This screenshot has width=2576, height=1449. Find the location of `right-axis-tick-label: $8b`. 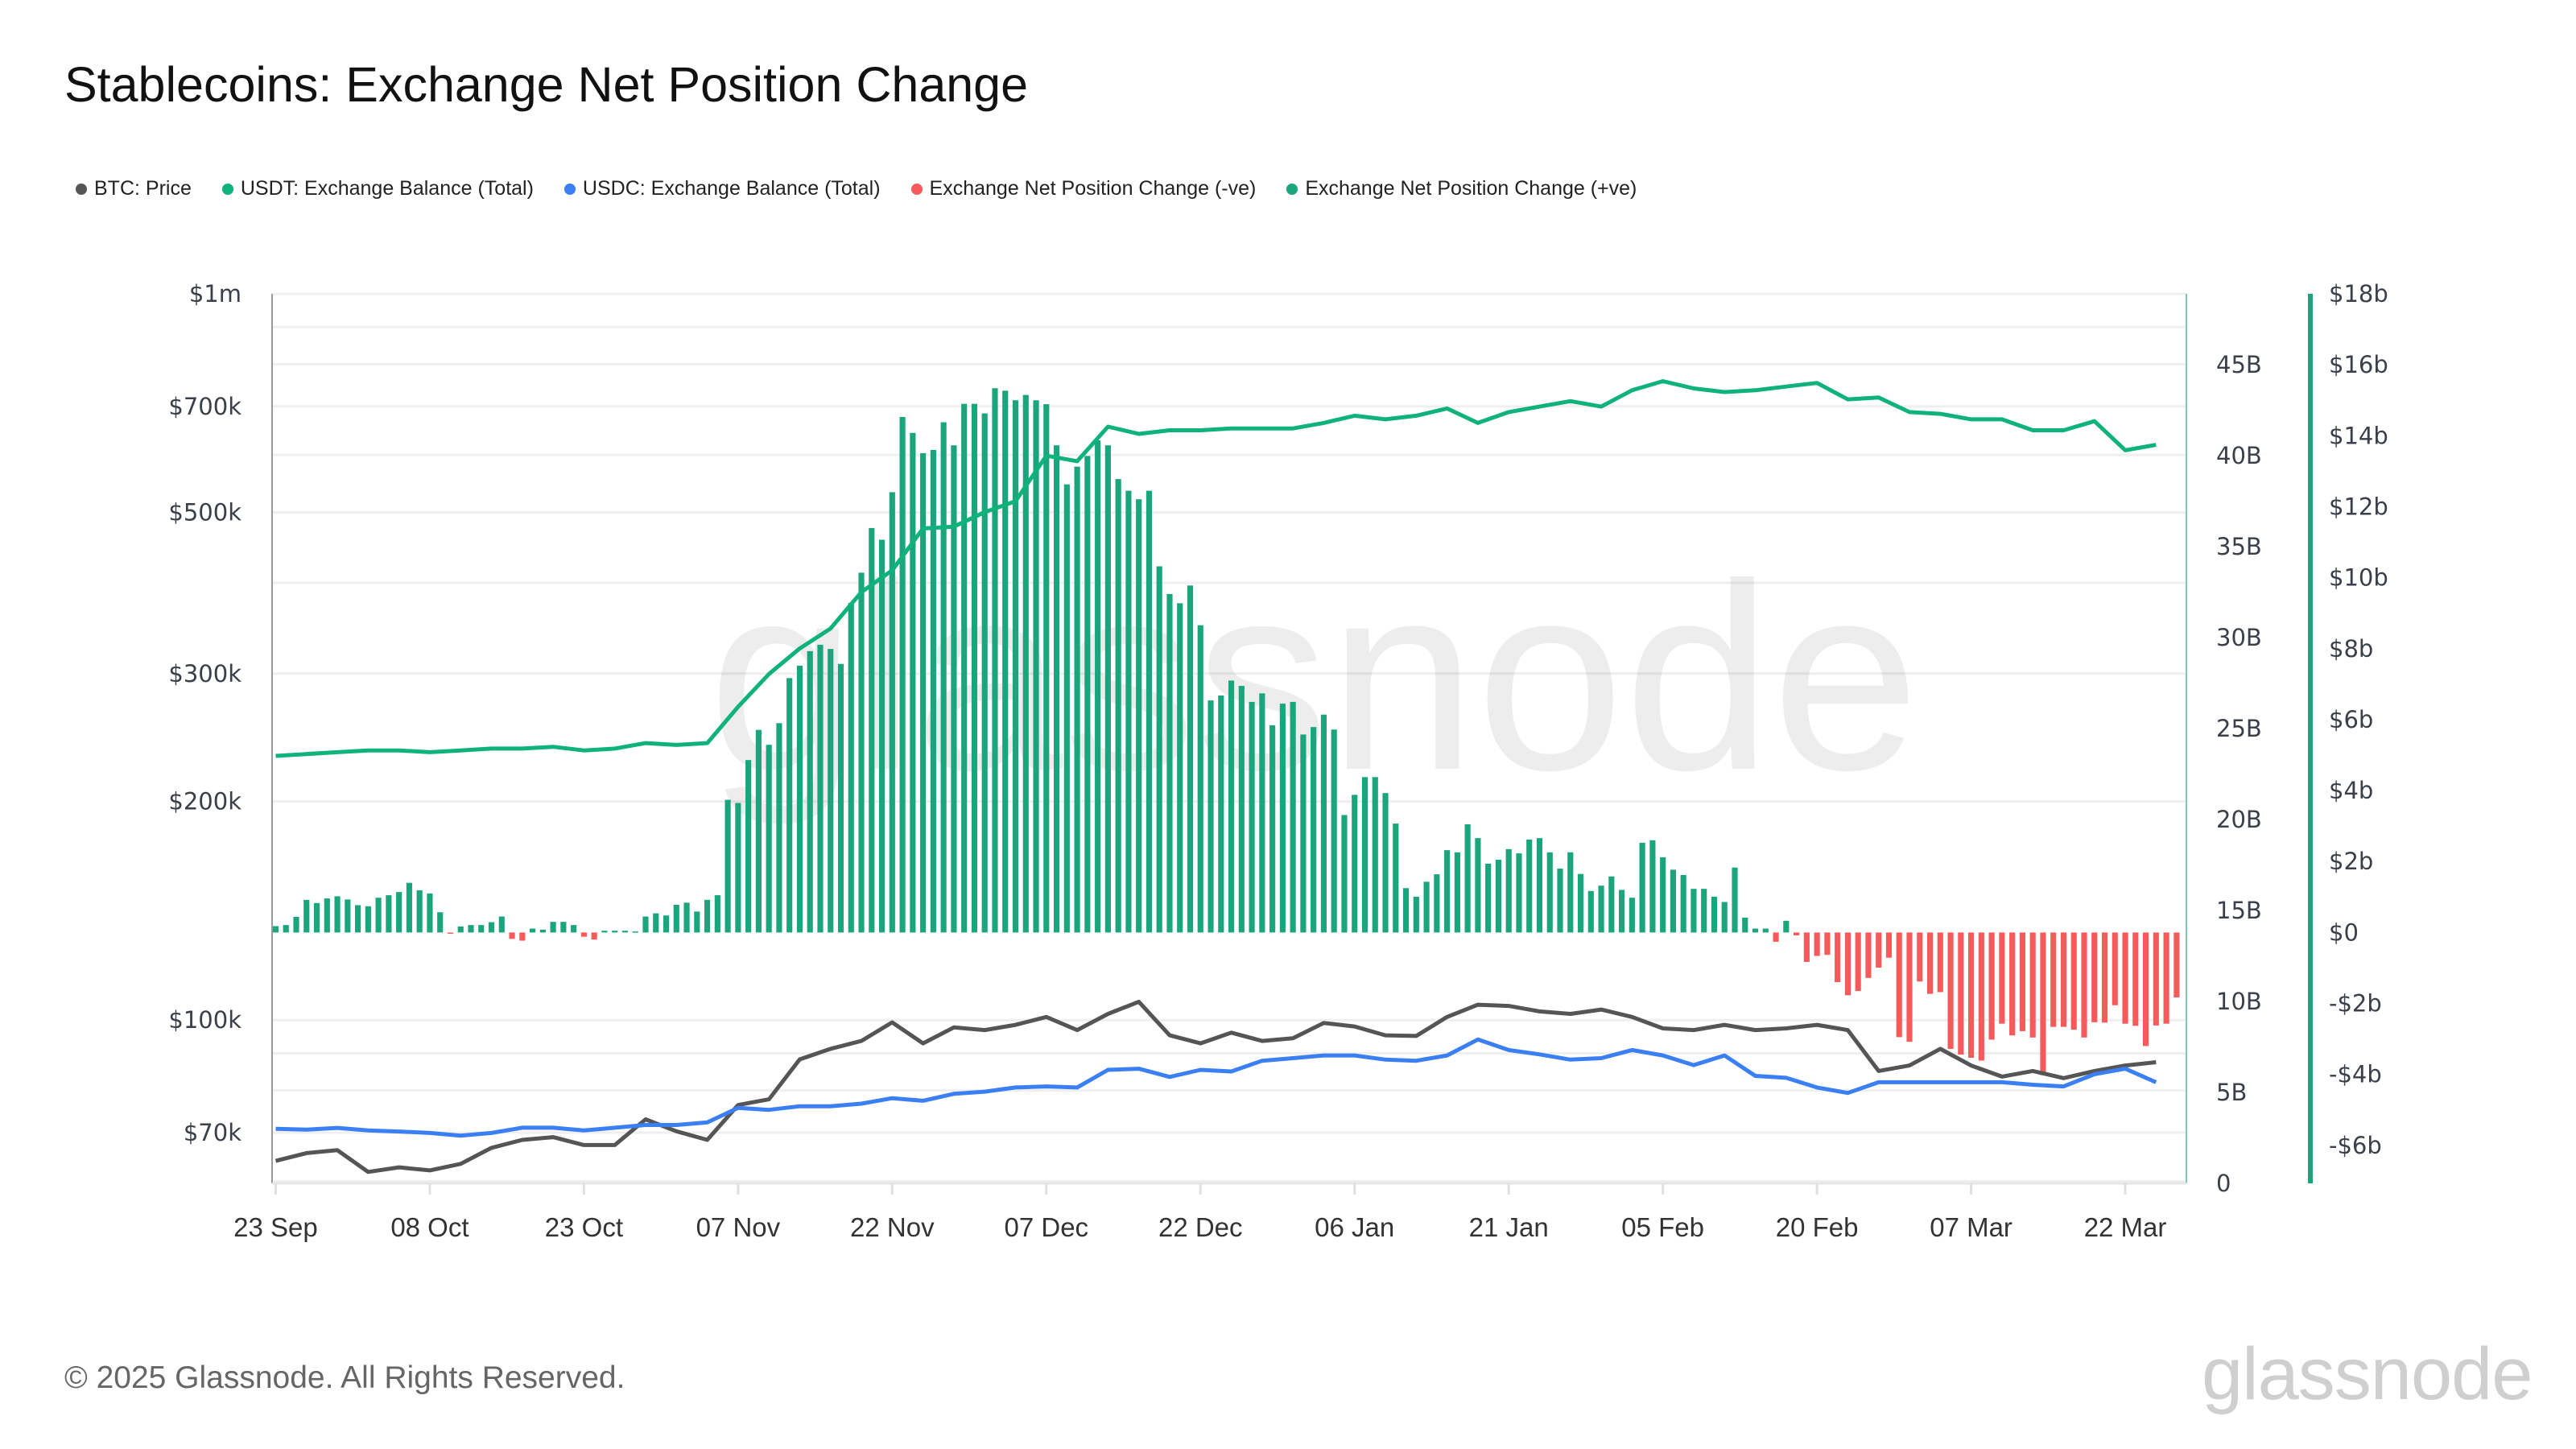

right-axis-tick-label: $8b is located at coordinates (2351, 649).